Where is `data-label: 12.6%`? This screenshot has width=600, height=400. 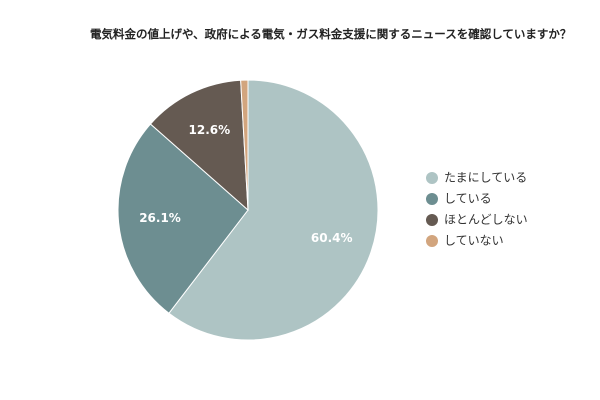
data-label: 12.6% is located at coordinates (210, 130).